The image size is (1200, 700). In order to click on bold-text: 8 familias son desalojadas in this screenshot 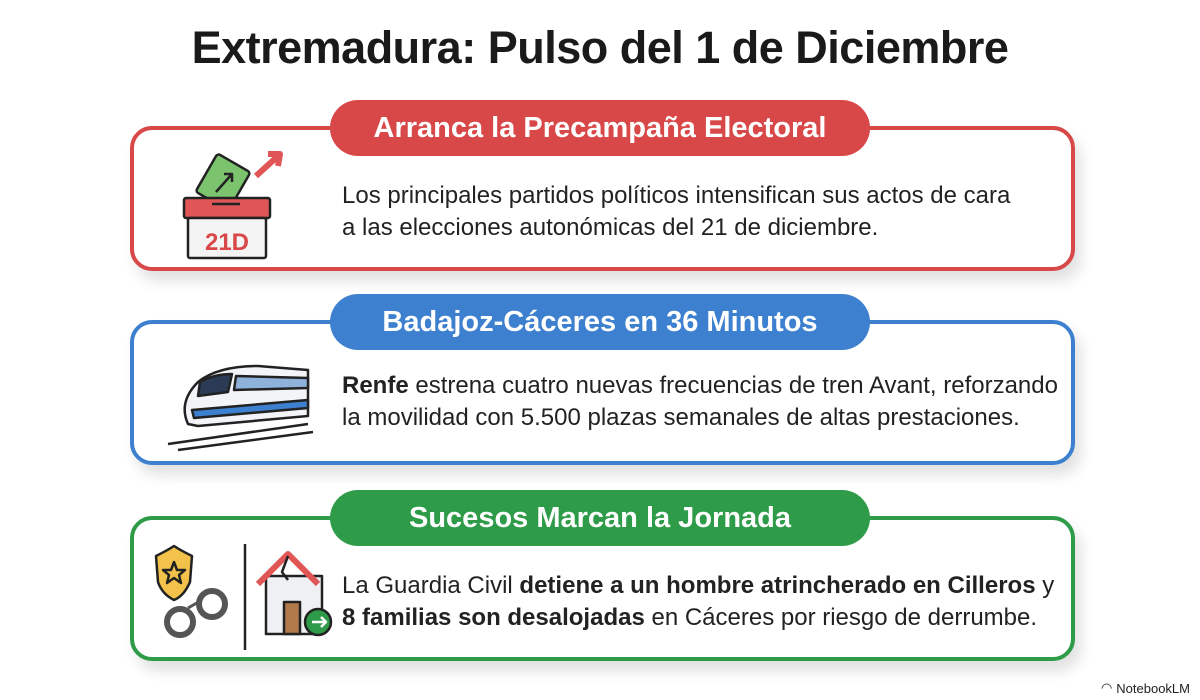, I will do `click(493, 617)`.